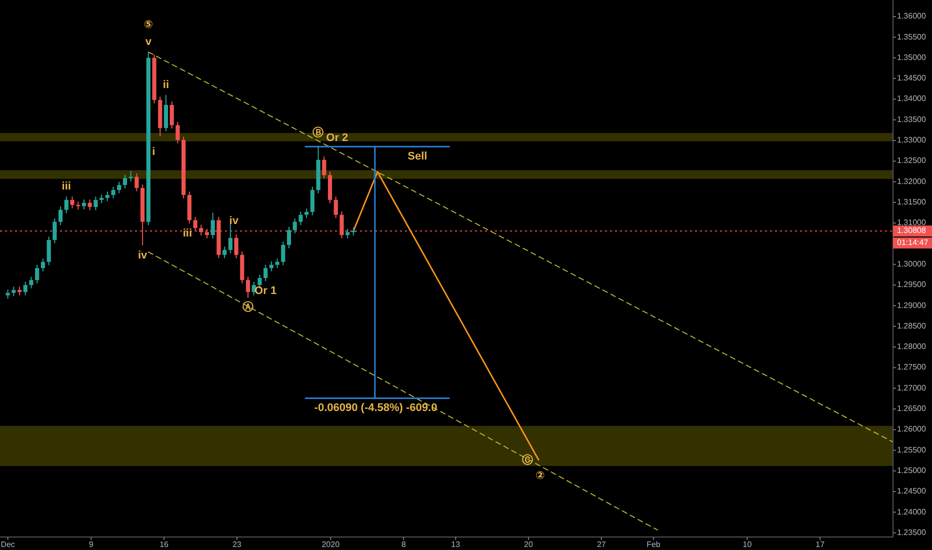 Image resolution: width=932 pixels, height=550 pixels. I want to click on ref-line-label: 1.30808, so click(911, 231).